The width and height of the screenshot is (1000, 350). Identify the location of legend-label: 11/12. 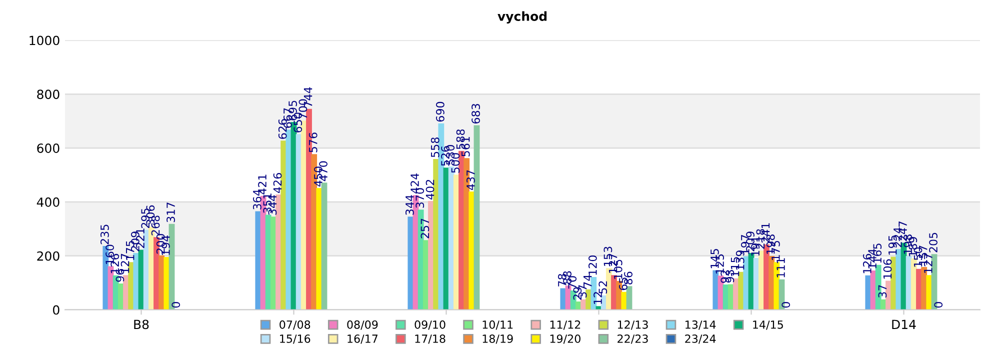
(565, 325).